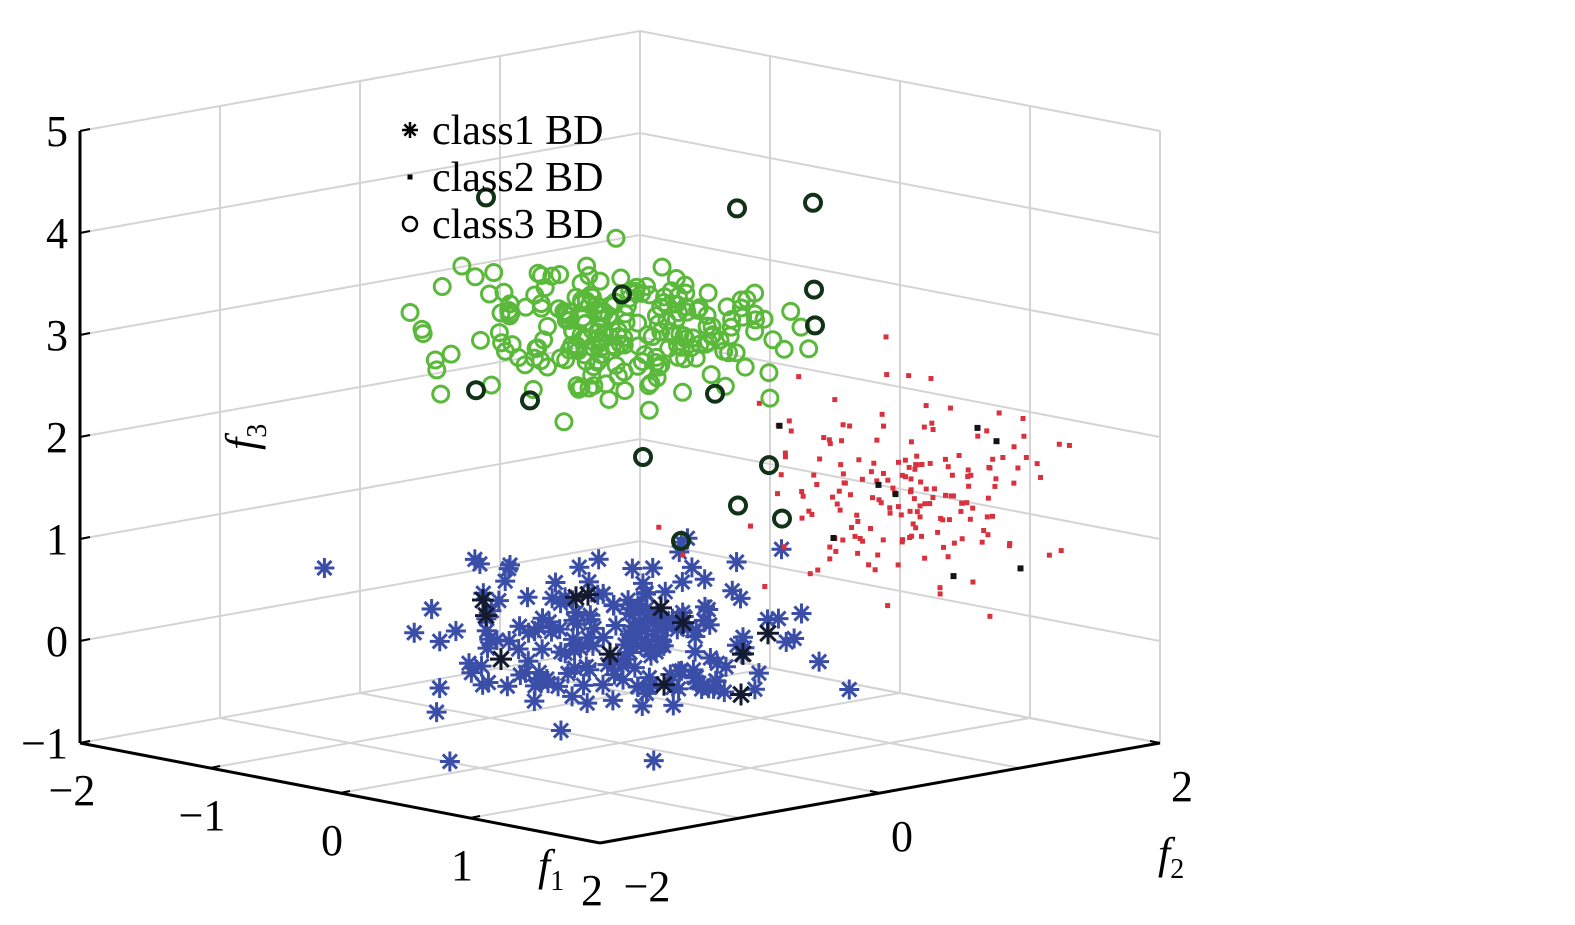 This screenshot has width=1575, height=925. Describe the element at coordinates (620, 743) in the screenshot. I see `grid-line` at that location.